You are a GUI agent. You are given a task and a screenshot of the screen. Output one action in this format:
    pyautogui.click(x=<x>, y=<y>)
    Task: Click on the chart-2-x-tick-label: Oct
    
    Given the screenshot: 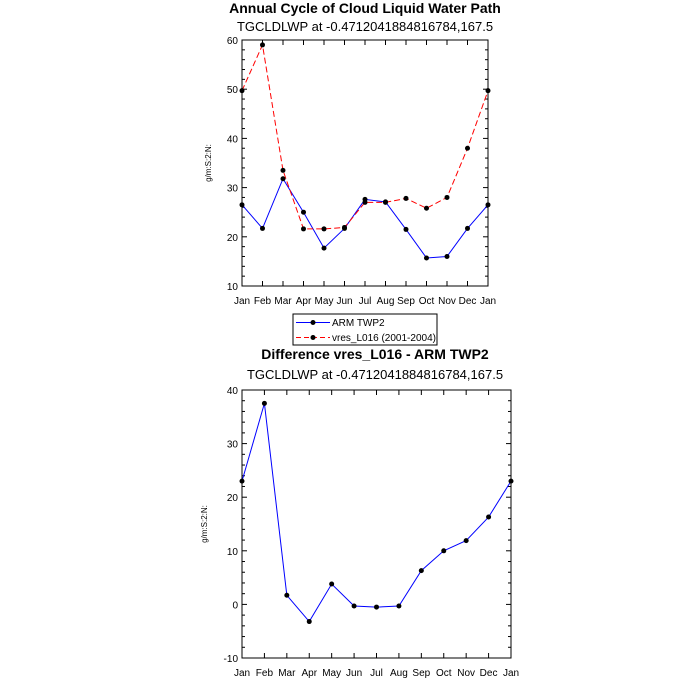 What is the action you would take?
    pyautogui.click(x=444, y=673)
    